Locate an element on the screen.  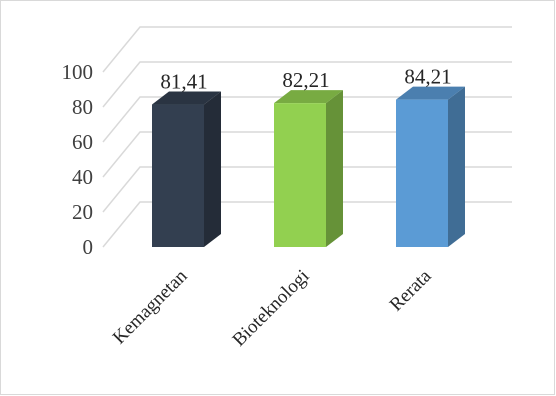
data-label: 84,21 is located at coordinates (427, 77).